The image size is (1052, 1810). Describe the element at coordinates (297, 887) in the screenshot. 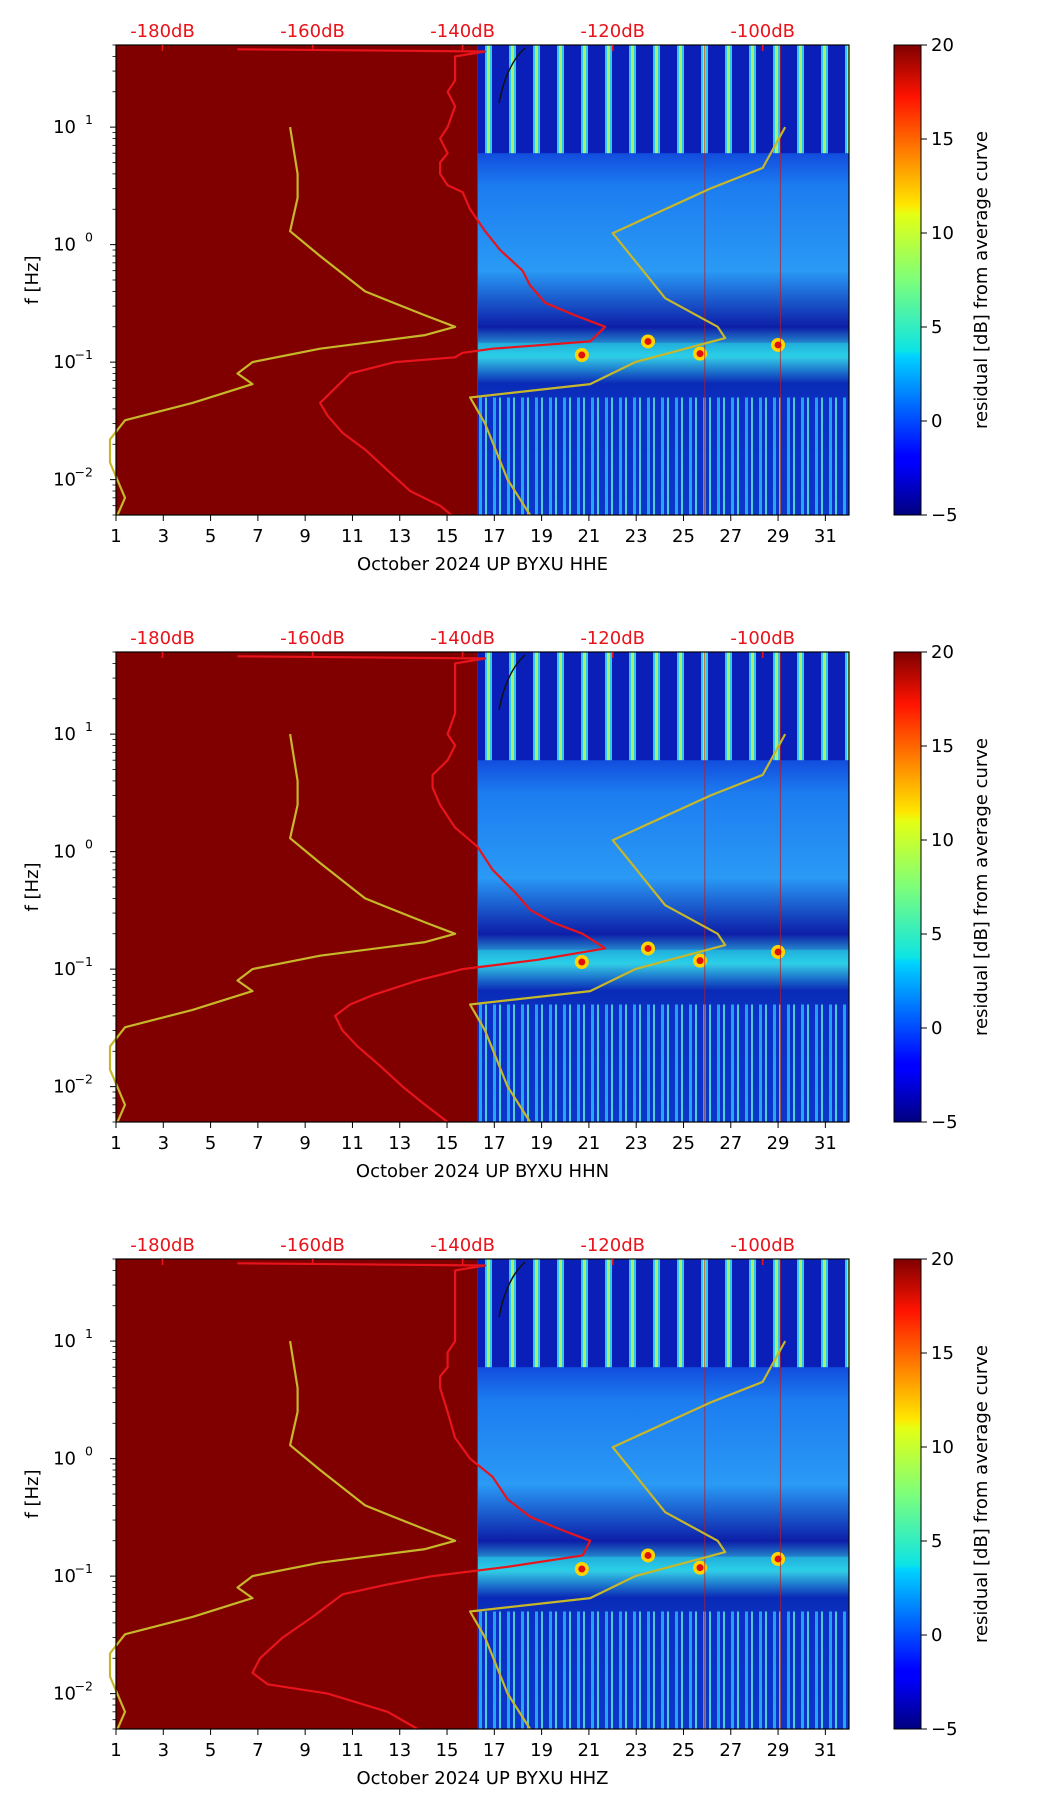

I see `masked-region` at that location.